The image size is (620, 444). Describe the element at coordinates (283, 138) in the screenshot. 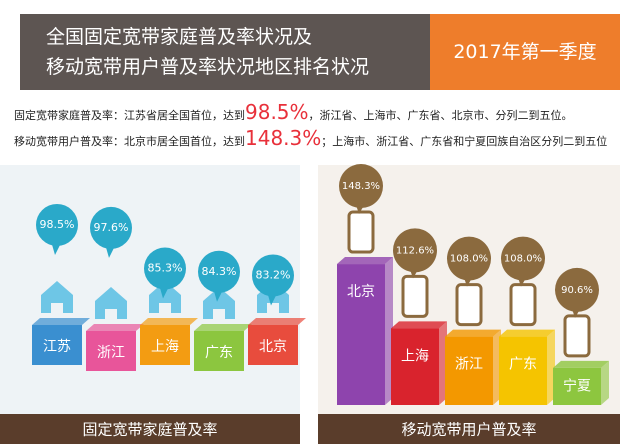

I see `note-highlight: 148.3%` at that location.